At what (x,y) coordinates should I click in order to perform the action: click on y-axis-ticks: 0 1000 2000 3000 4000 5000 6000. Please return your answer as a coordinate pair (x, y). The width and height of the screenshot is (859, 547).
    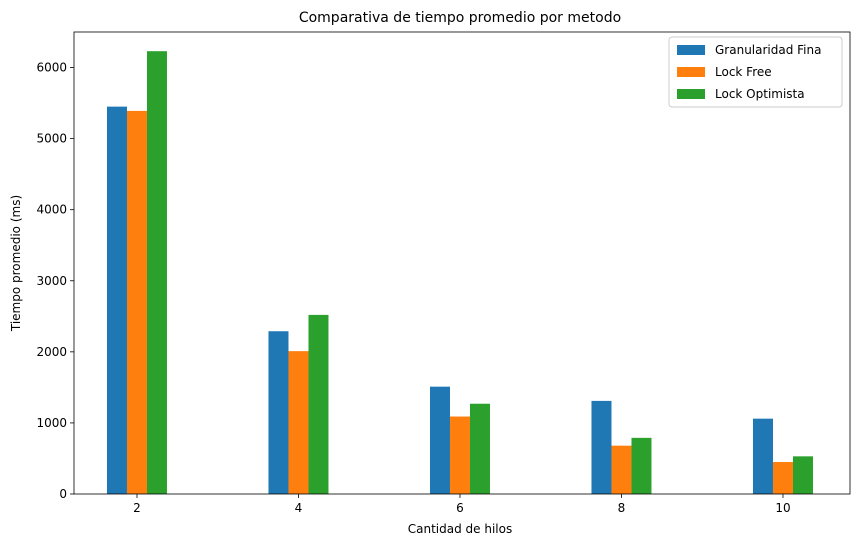
    Looking at the image, I should click on (55, 281).